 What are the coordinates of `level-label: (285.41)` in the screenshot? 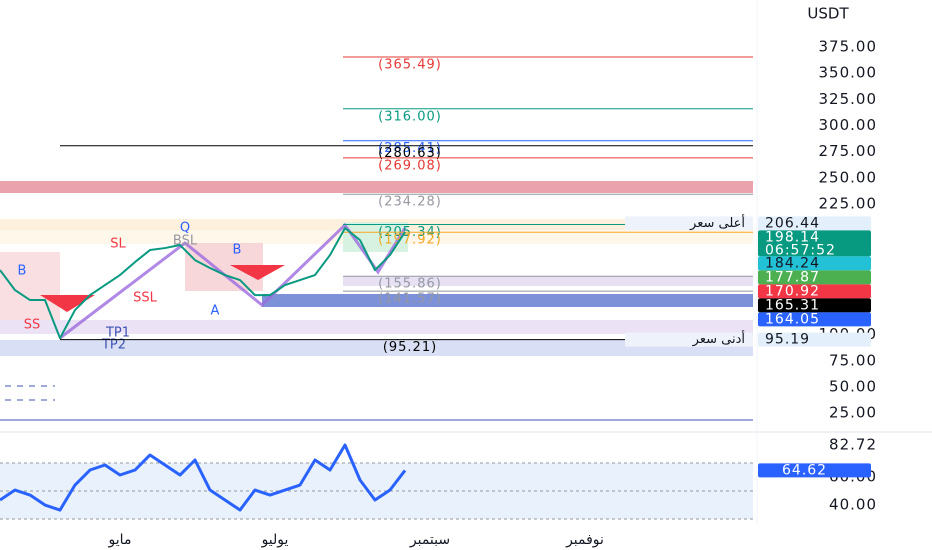 It's located at (410, 148).